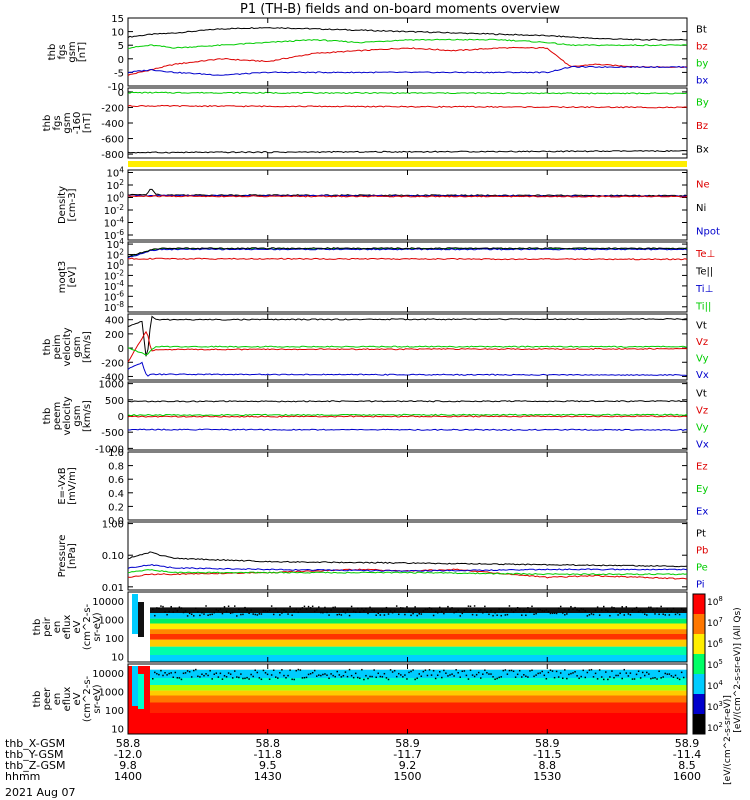 This screenshot has width=750, height=800. I want to click on legend-Ey: Ey, so click(702, 489).